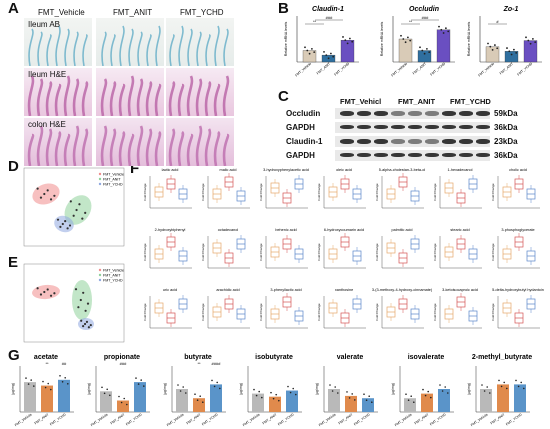 Image resolution: width=550 pixels, height=429 pixels. What do you see at coordinates (225, 188) in the screenshot?
I see `metabolite-boxplot: malic acid Fold Change` at bounding box center [225, 188].